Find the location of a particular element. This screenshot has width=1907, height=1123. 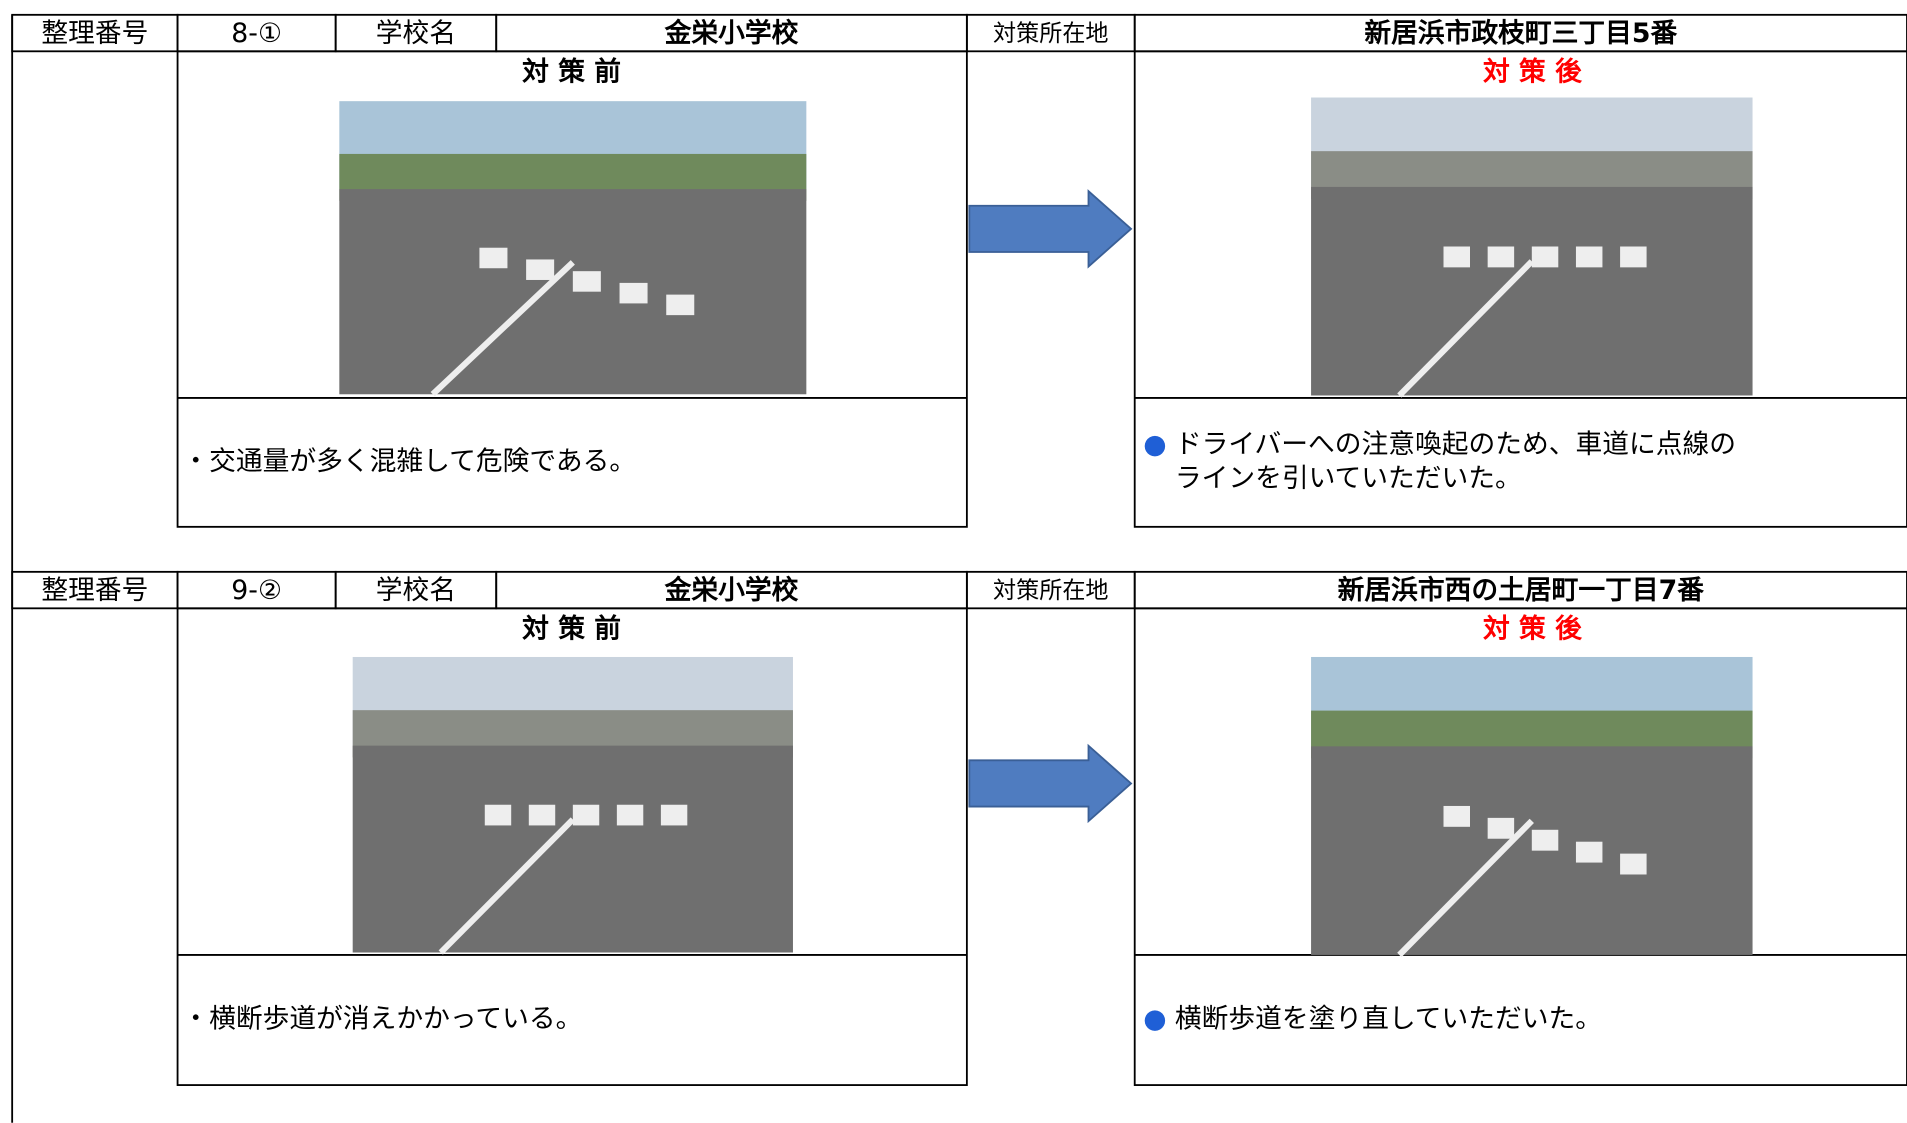

after-text: ラインを引いていただいた。 is located at coordinates (1348, 478).